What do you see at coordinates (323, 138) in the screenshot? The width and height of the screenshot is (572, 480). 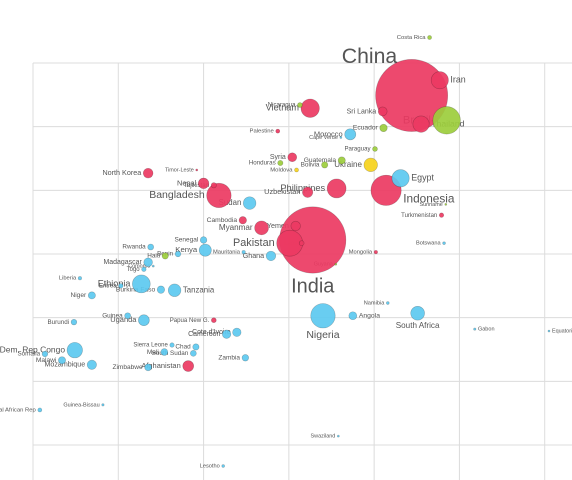 I see `country-label: Cape Verde` at bounding box center [323, 138].